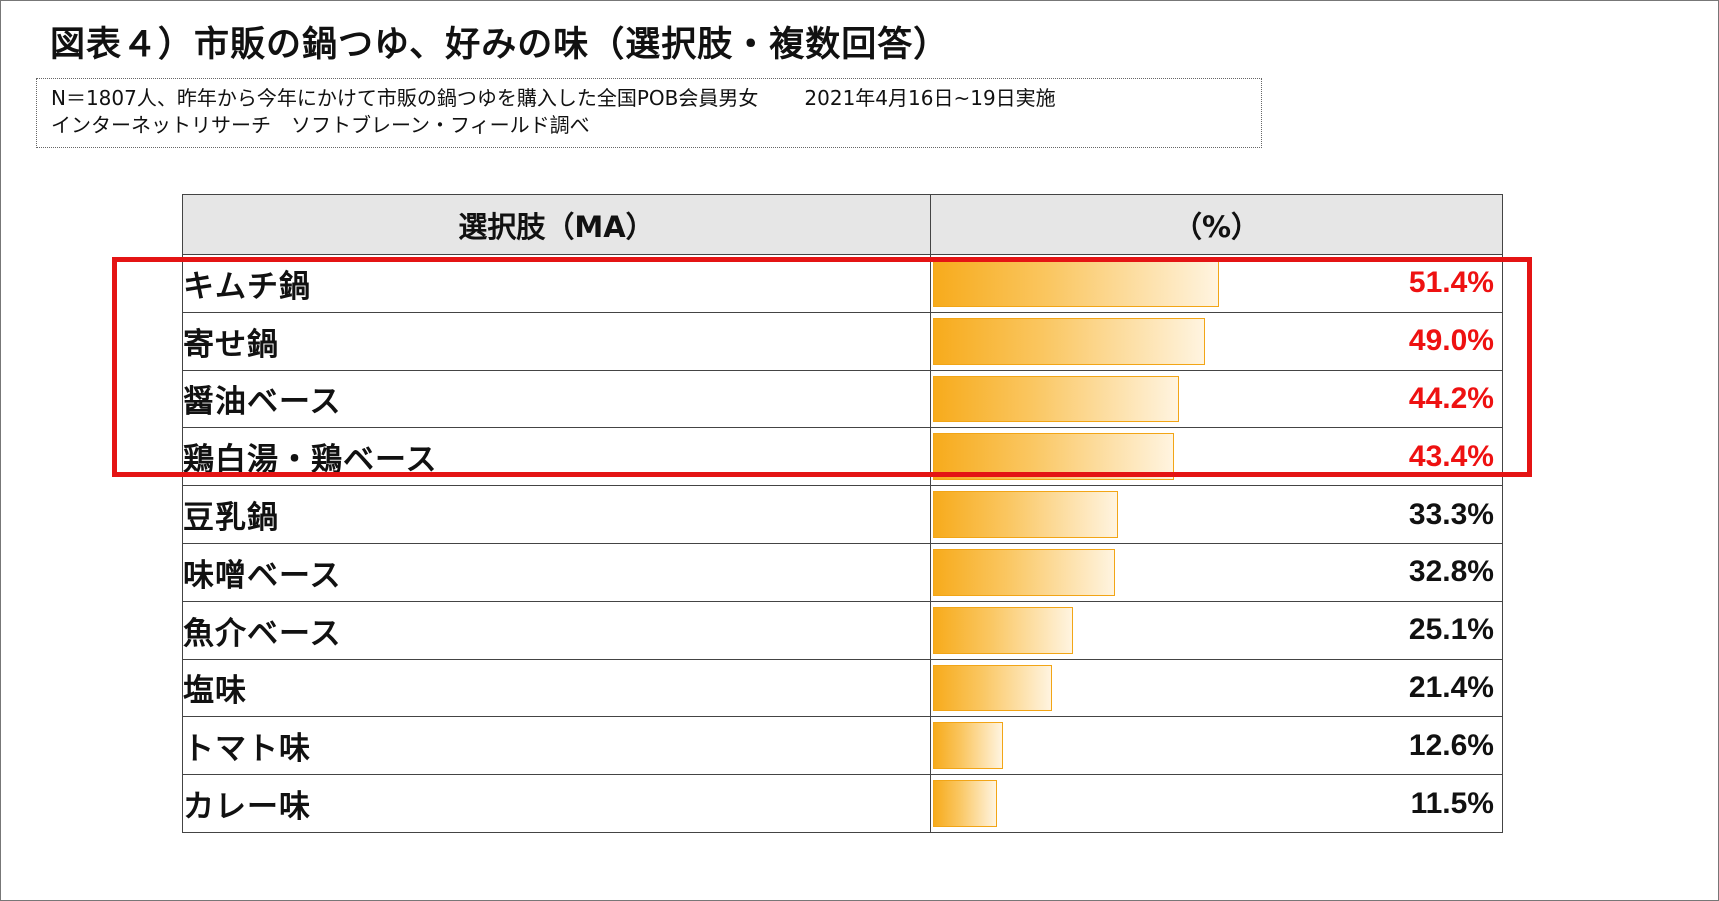 The width and height of the screenshot is (1719, 901). Describe the element at coordinates (405, 98) in the screenshot. I see `survey-sample: N＝1807人、昨年から今年にかけて市販の鍋つゆを購入した全国POB会員男女` at that location.